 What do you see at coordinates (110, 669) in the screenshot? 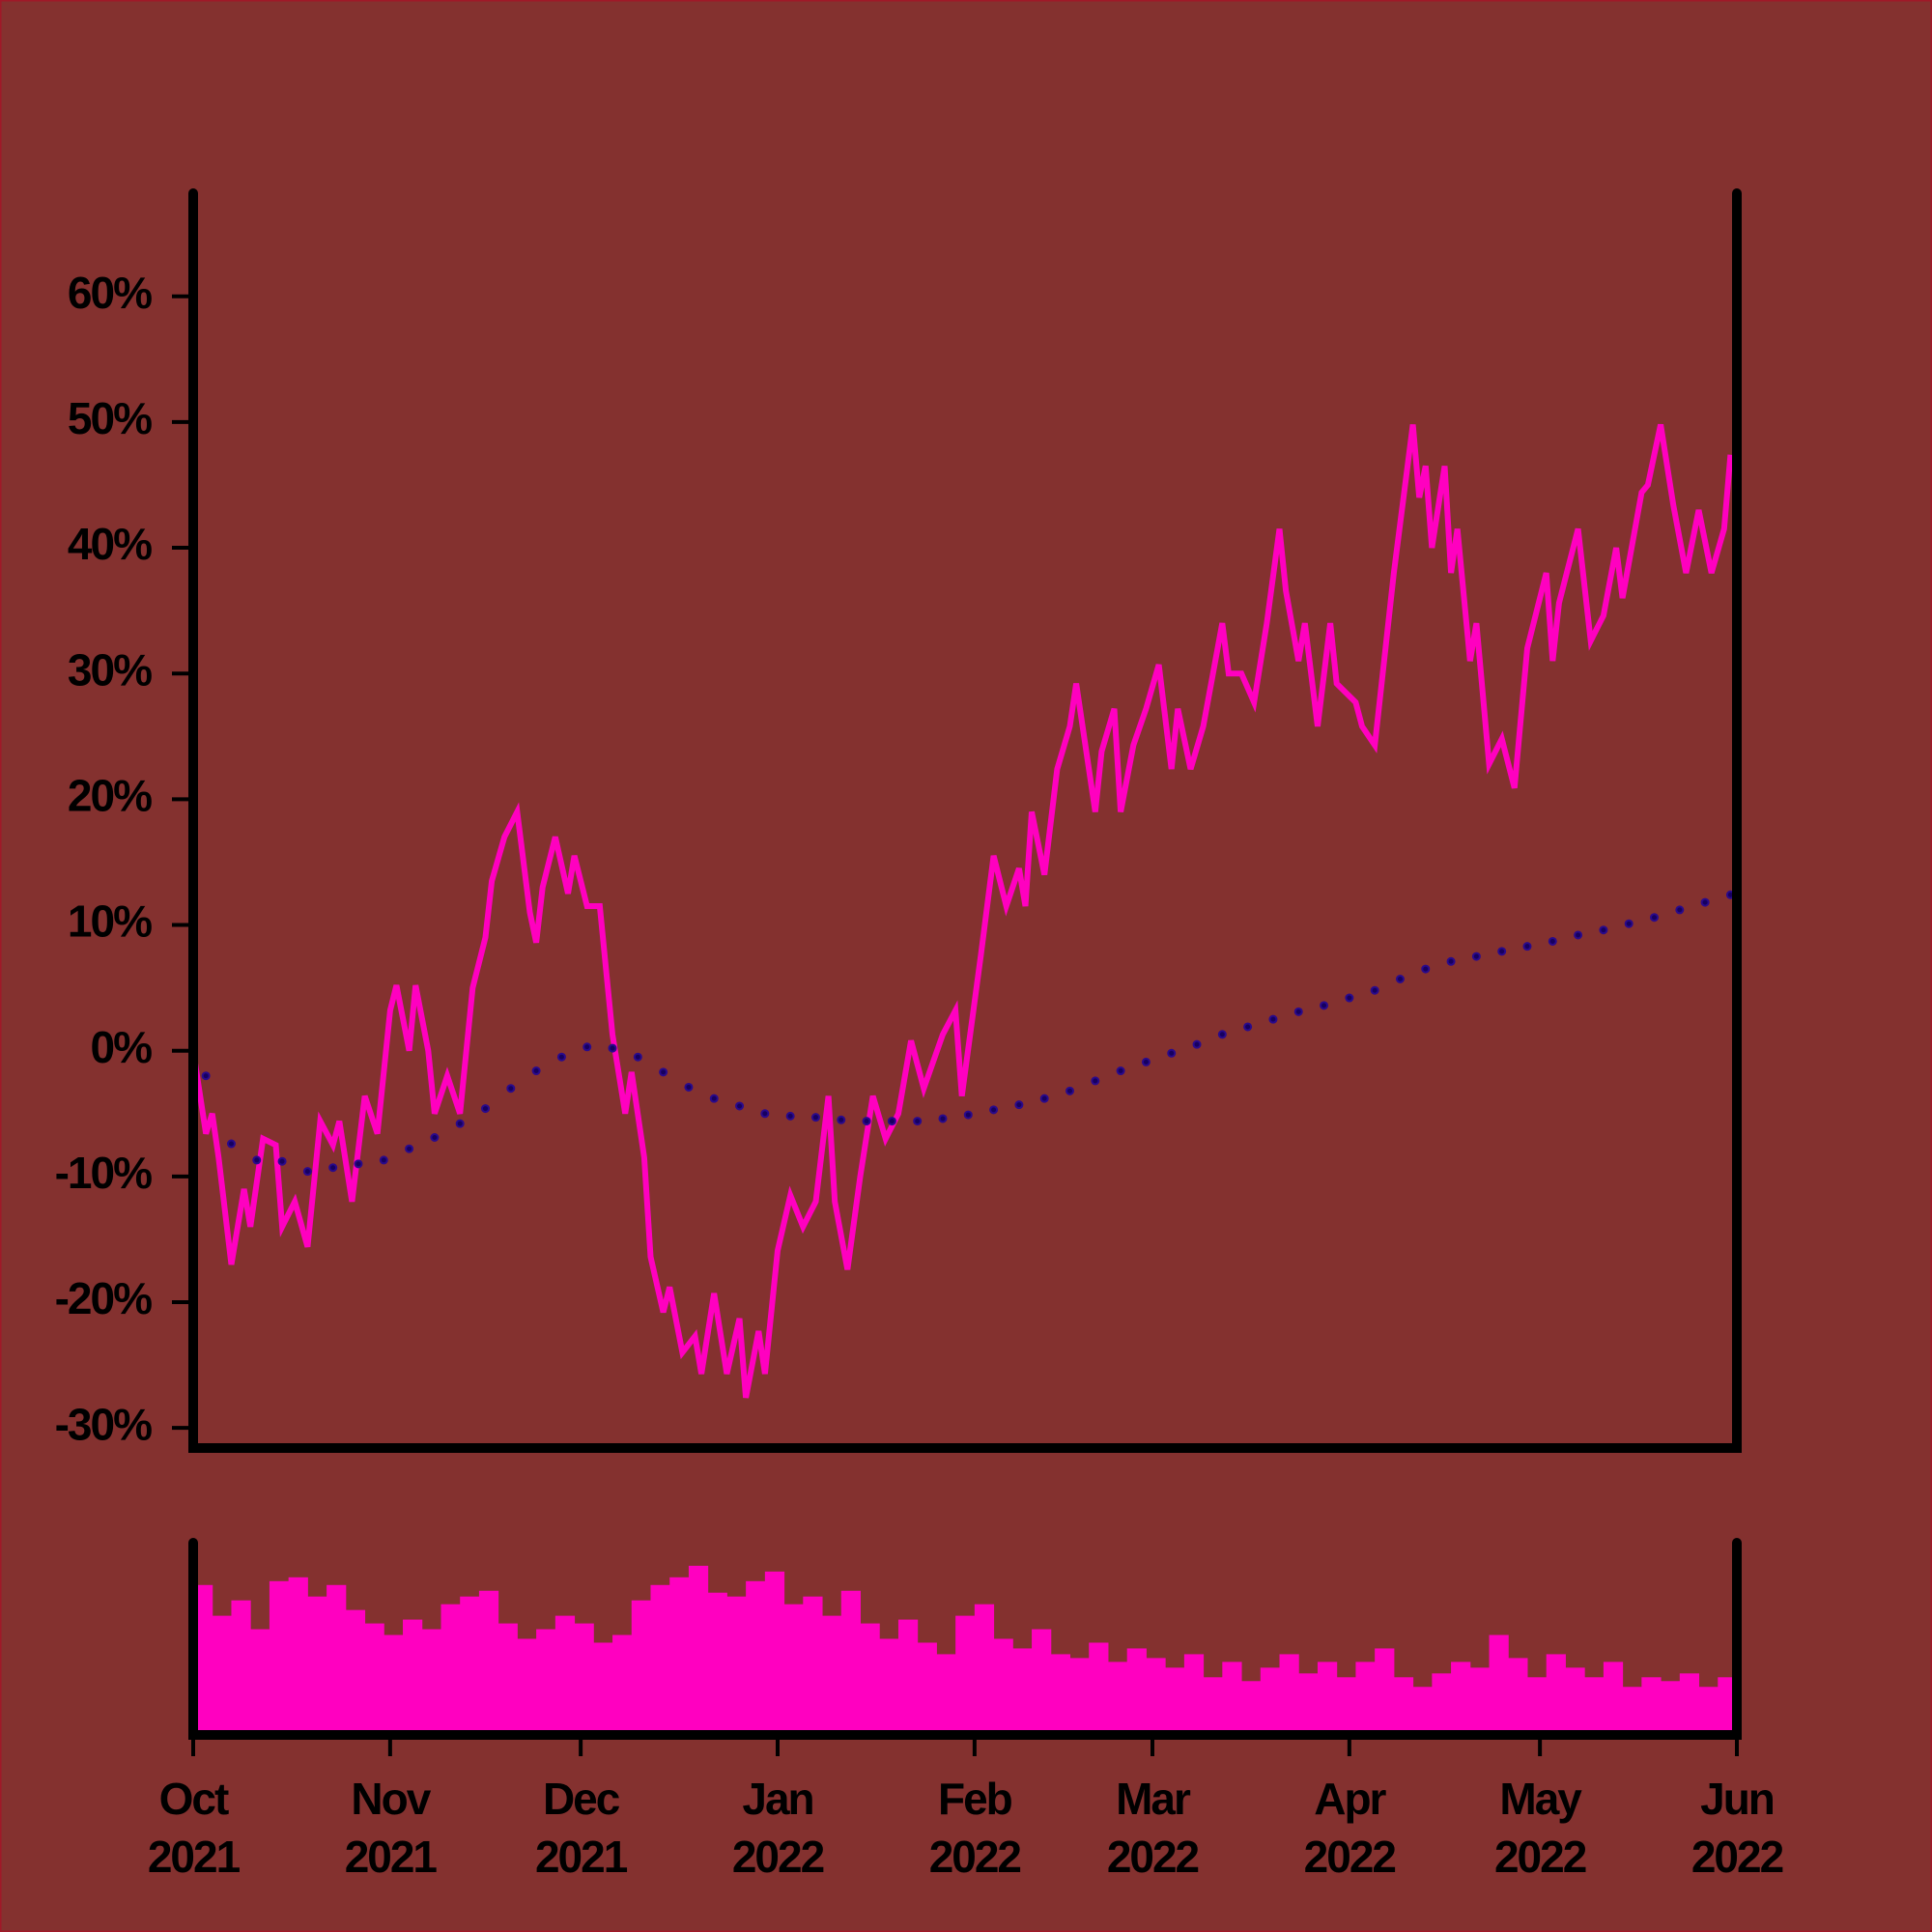
I see `y-tick-label: 30%` at bounding box center [110, 669].